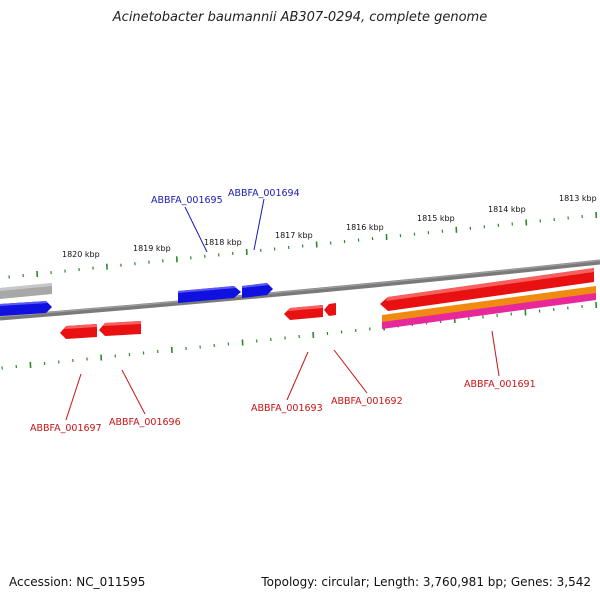 The width and height of the screenshot is (600, 600). Describe the element at coordinates (436, 218) in the screenshot. I see `scale-label-1815: 1815 kbp` at that location.